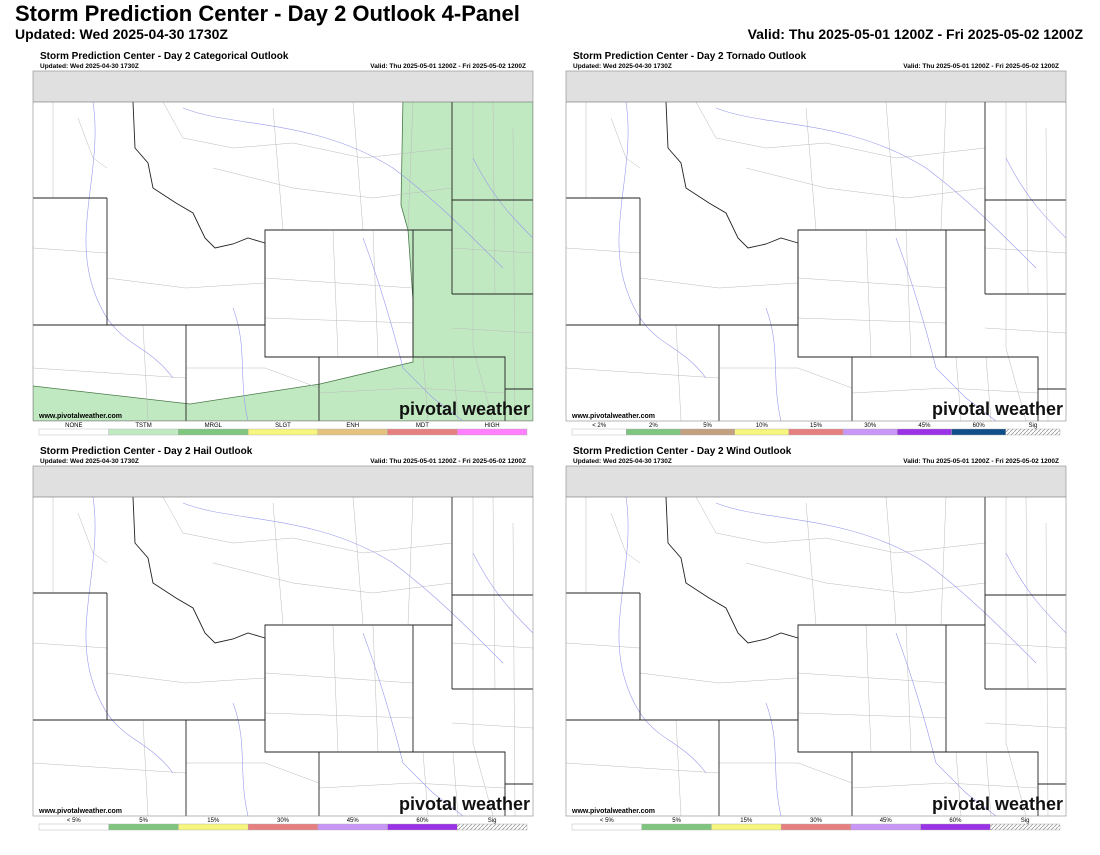  What do you see at coordinates (816, 481) in the screenshot?
I see `header-band` at bounding box center [816, 481].